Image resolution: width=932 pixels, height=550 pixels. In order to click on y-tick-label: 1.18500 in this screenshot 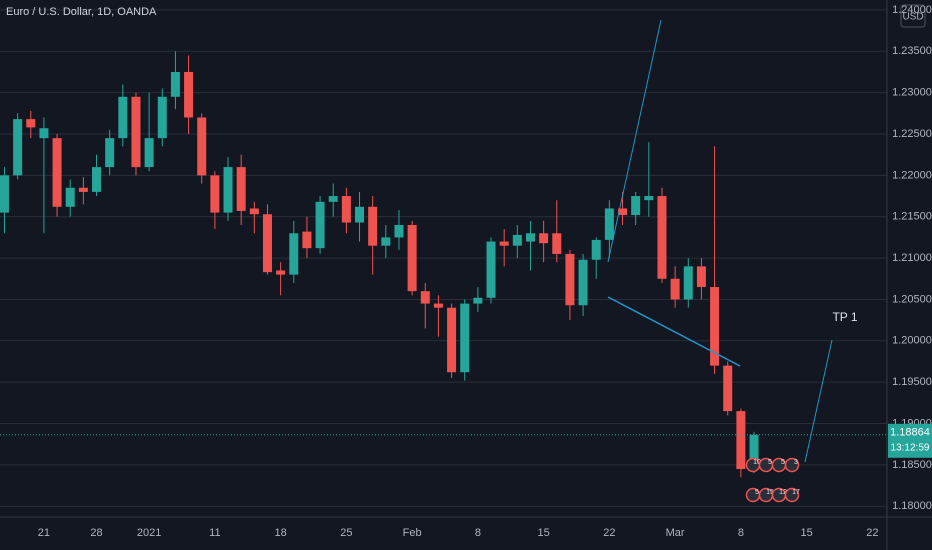, I will do `click(912, 465)`.